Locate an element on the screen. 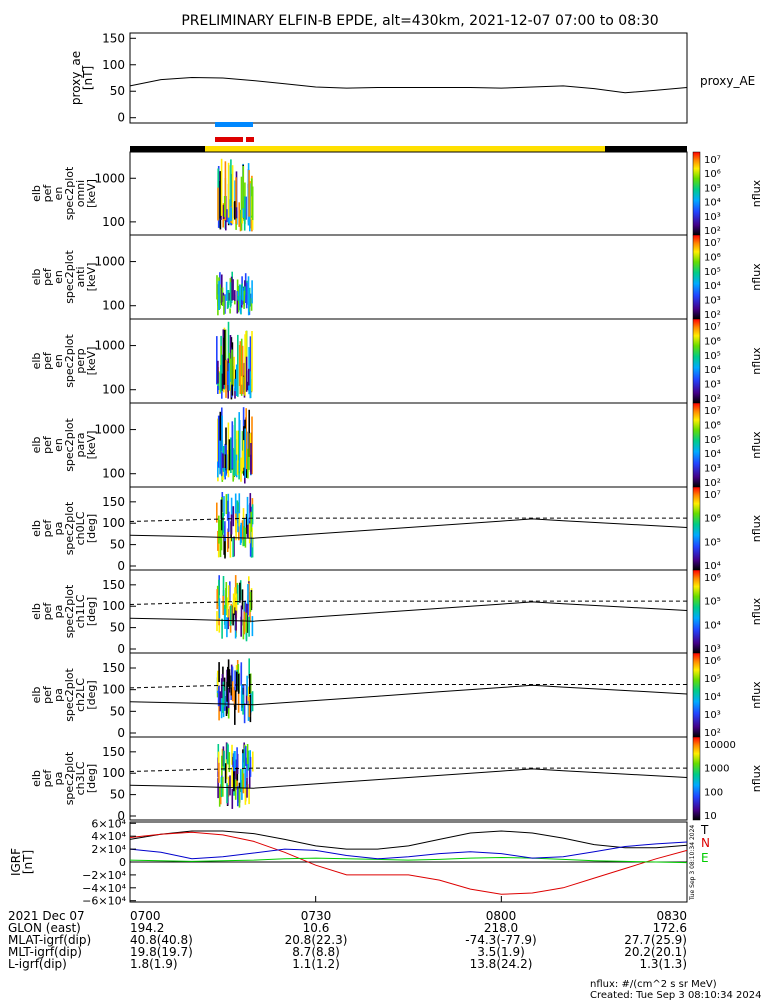 This screenshot has height=1000, width=775. igrf-blue-line is located at coordinates (408, 850).